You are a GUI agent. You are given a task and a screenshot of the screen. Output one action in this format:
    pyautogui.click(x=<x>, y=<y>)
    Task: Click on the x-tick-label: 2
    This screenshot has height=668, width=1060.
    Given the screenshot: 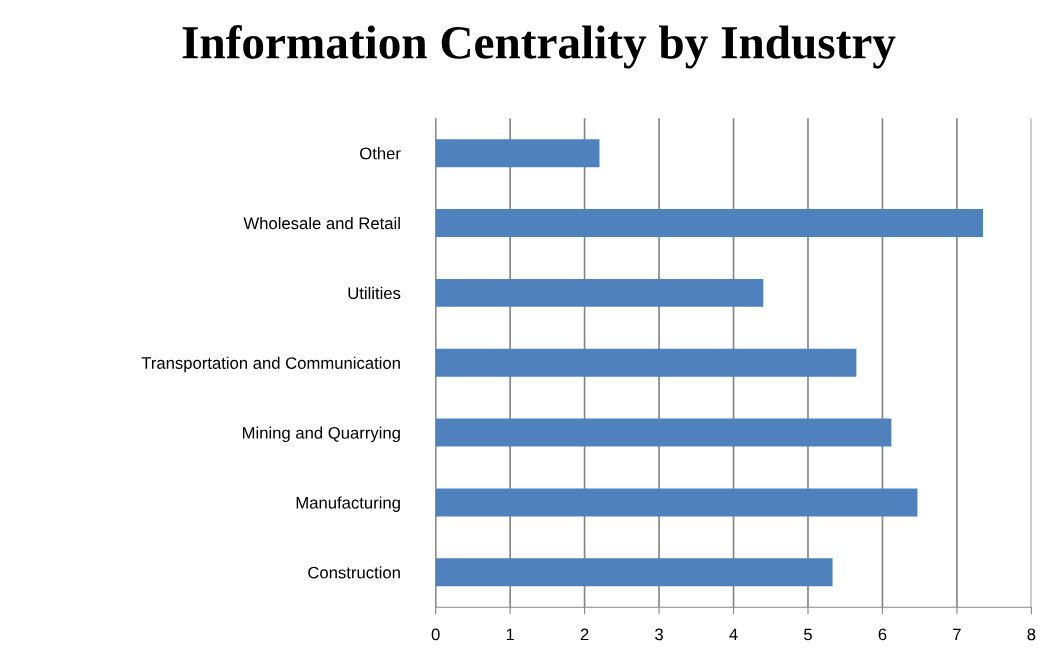 What is the action you would take?
    pyautogui.click(x=584, y=634)
    